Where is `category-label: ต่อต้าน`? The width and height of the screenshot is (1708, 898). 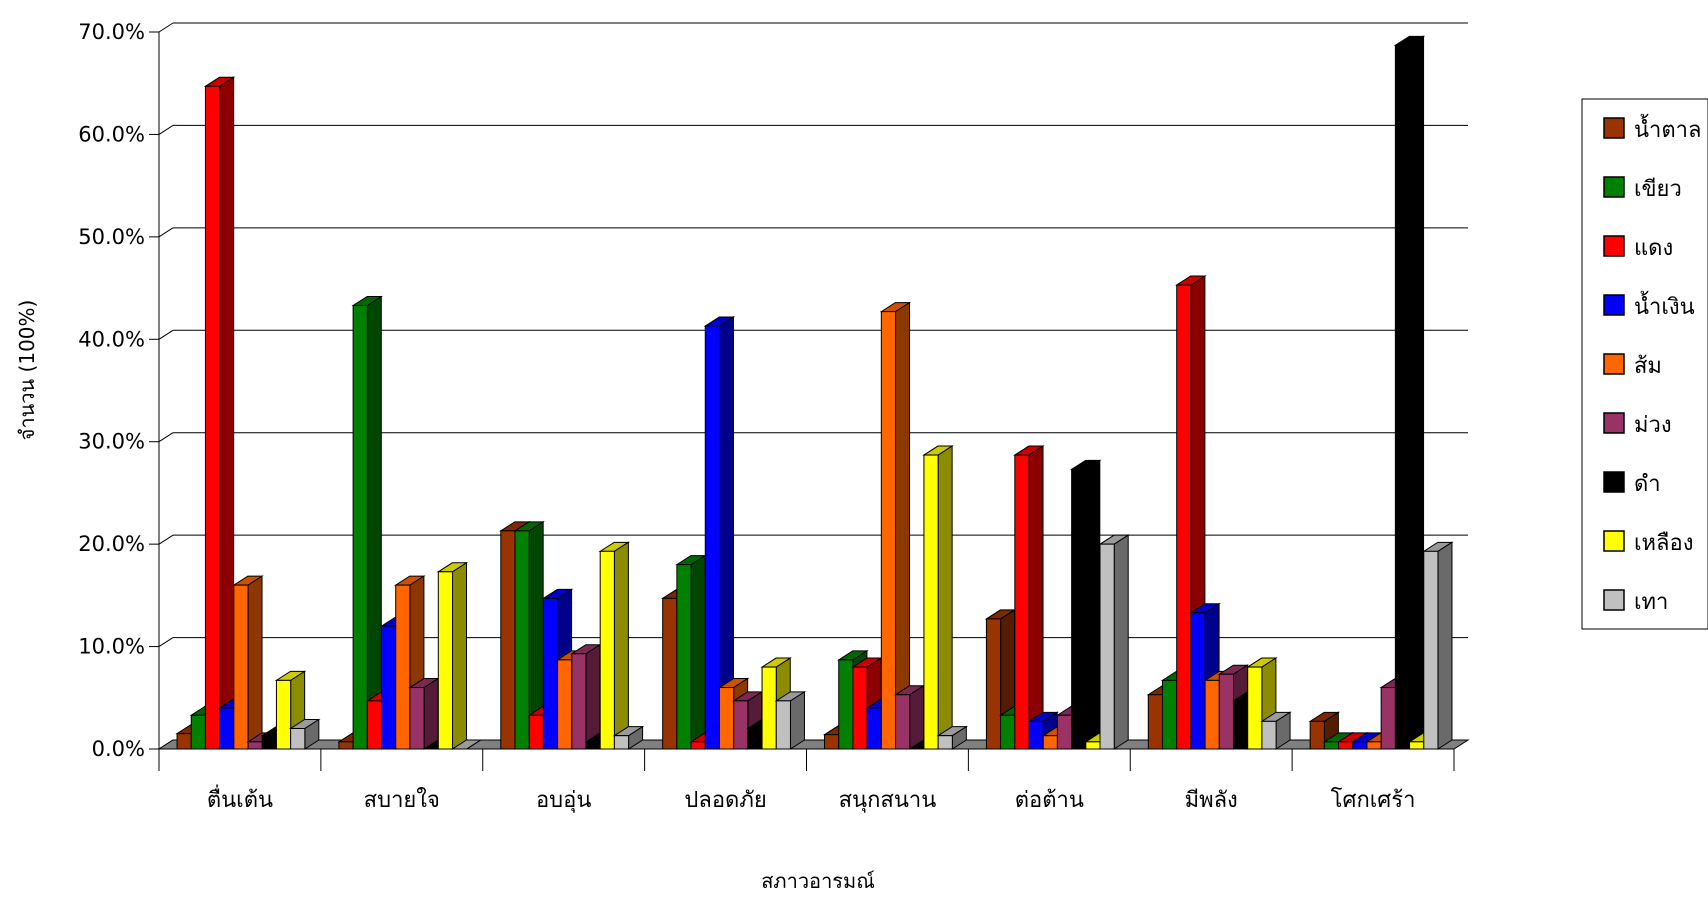
category-label: ต่อต้าน is located at coordinates (1049, 800).